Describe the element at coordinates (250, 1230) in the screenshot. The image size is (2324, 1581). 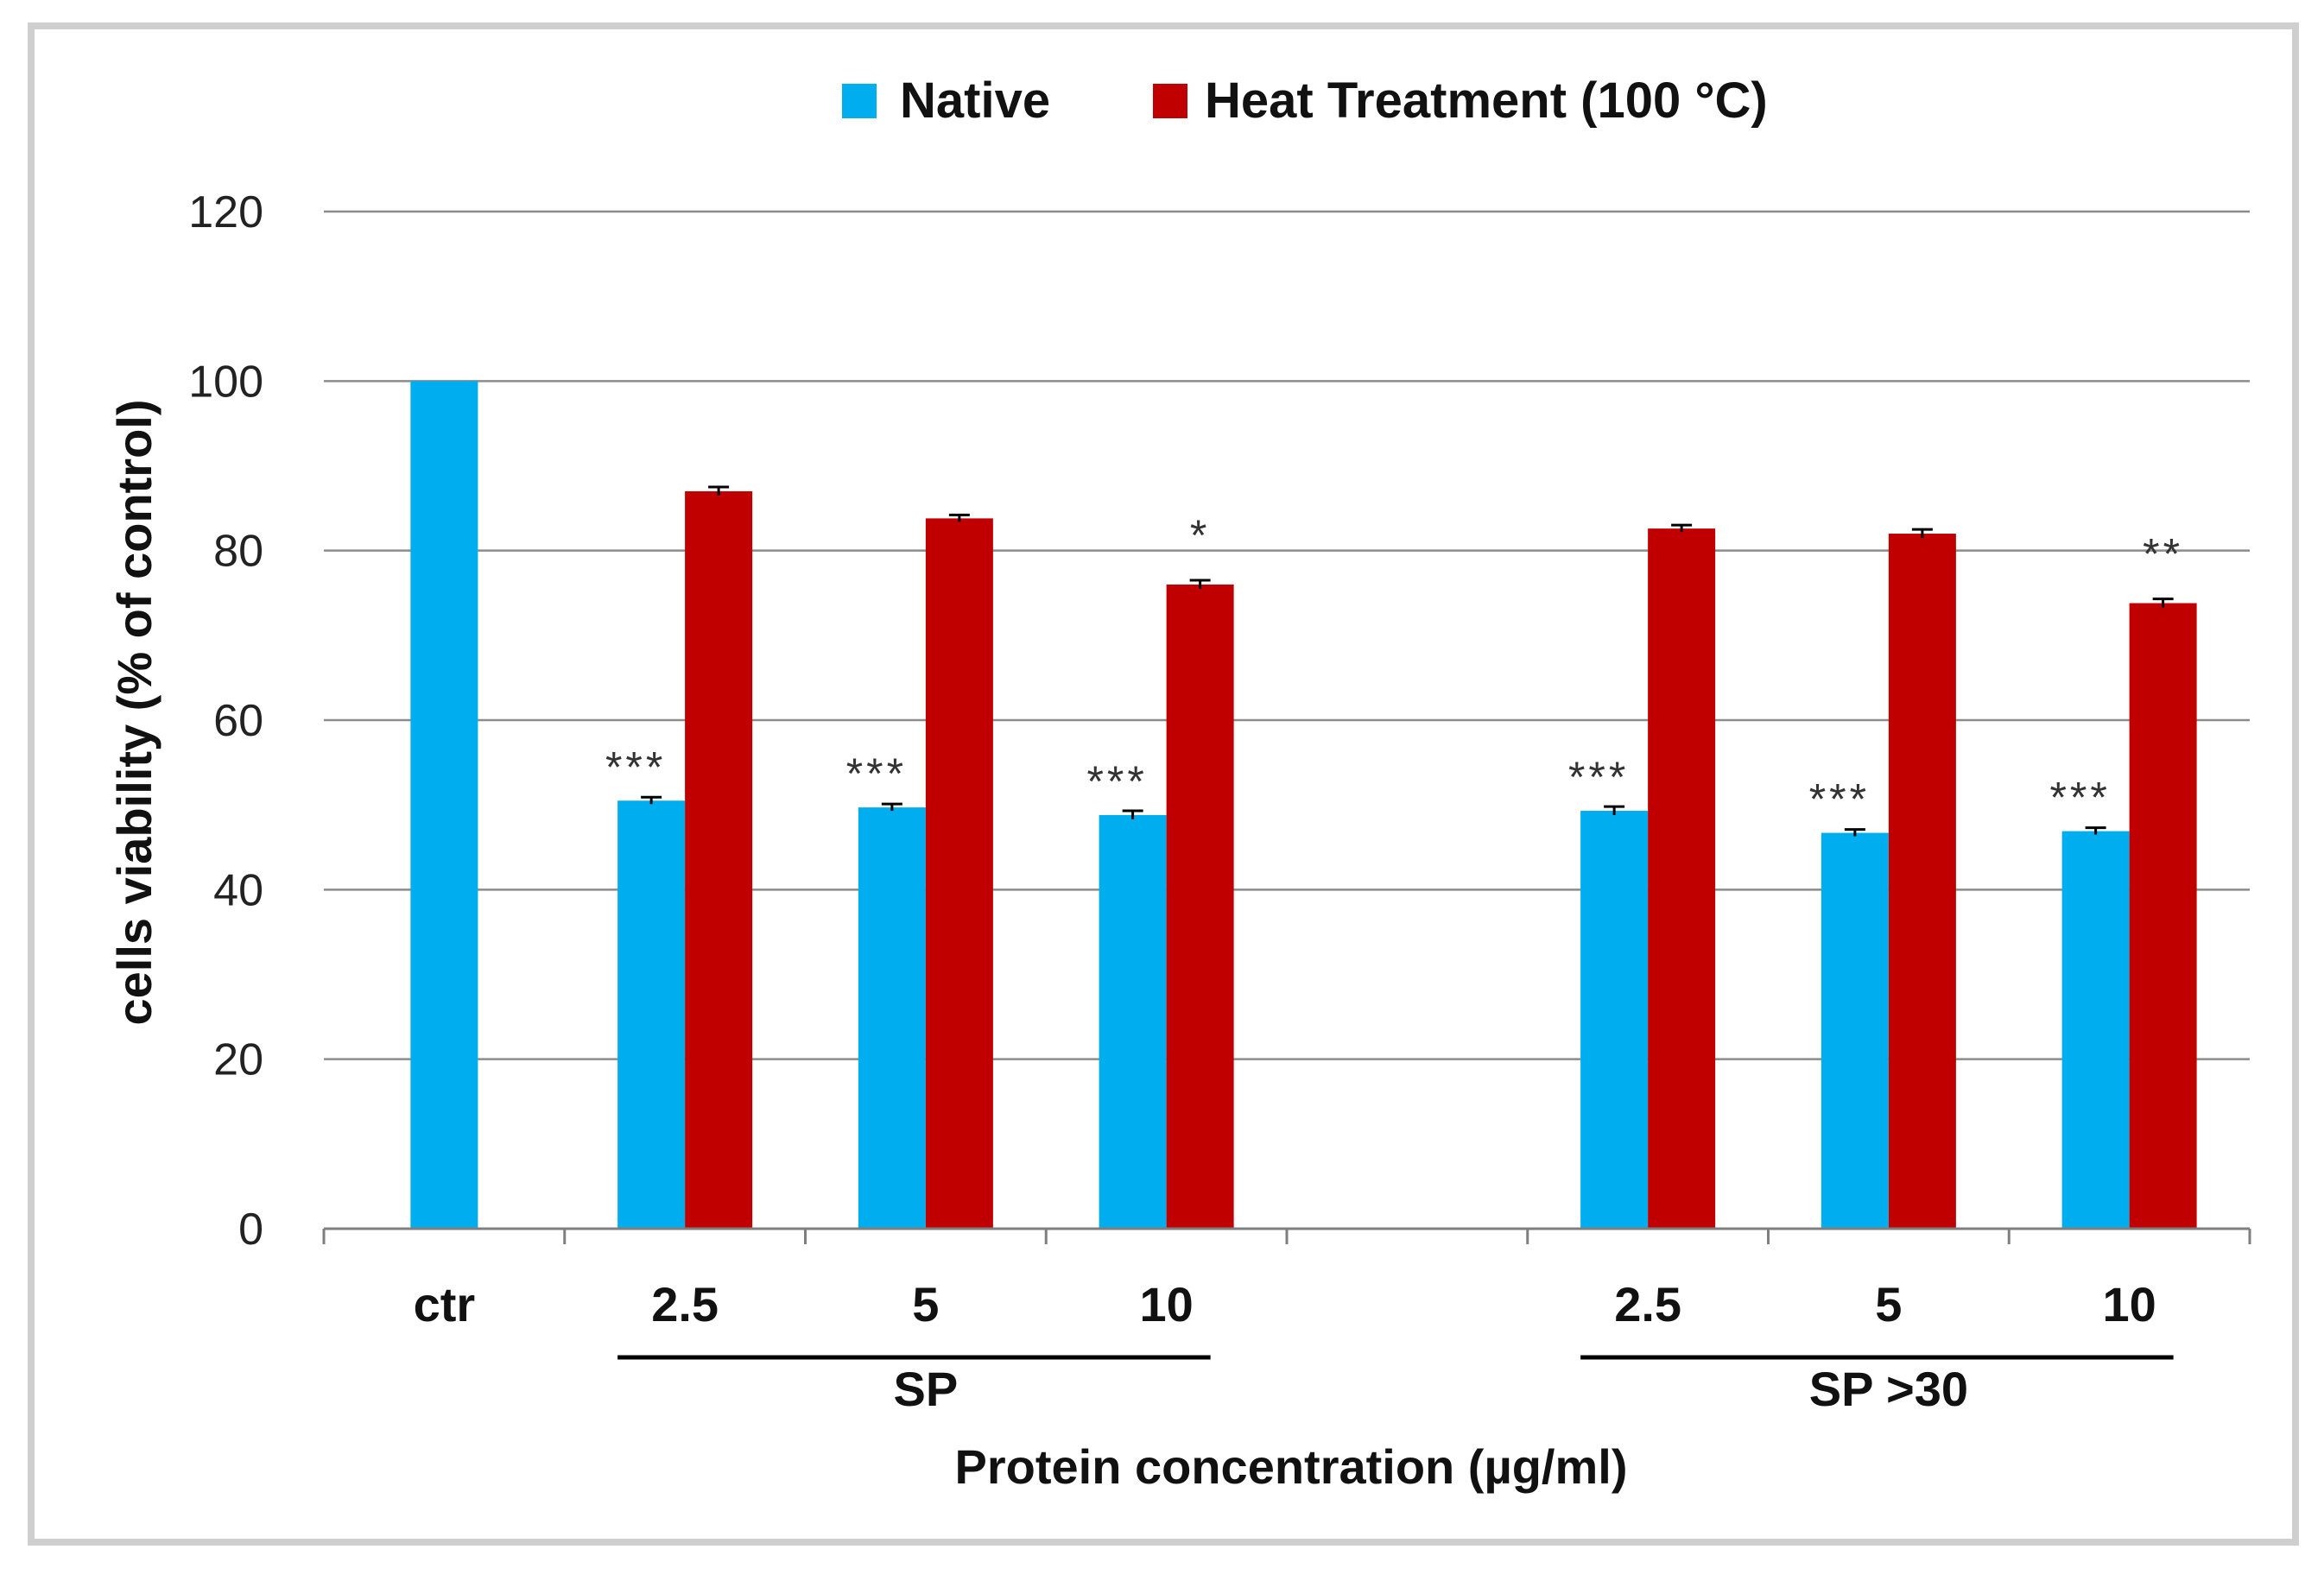
I see `y-tick-label-0: 0` at that location.